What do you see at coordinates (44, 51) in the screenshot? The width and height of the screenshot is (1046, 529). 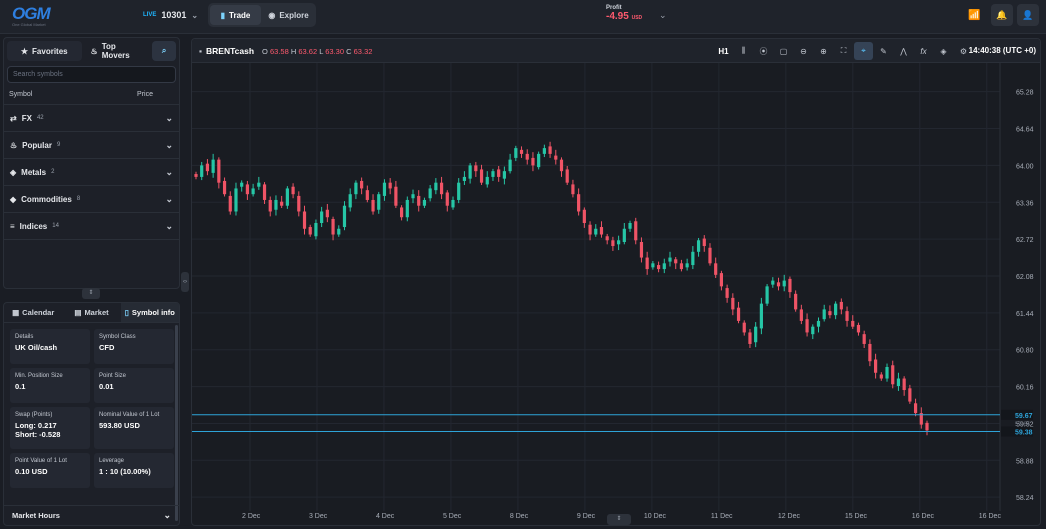 I see `tab-favorites: ★ Favorites` at bounding box center [44, 51].